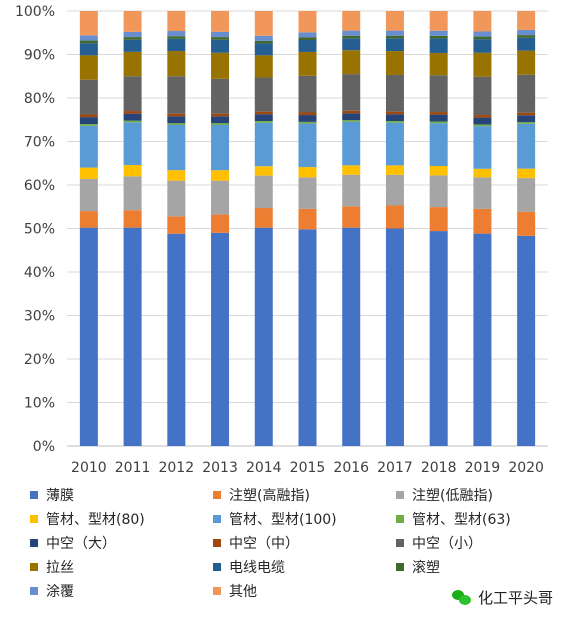  Describe the element at coordinates (515, 598) in the screenshot. I see `watermark-text: 化工平头哥` at that location.